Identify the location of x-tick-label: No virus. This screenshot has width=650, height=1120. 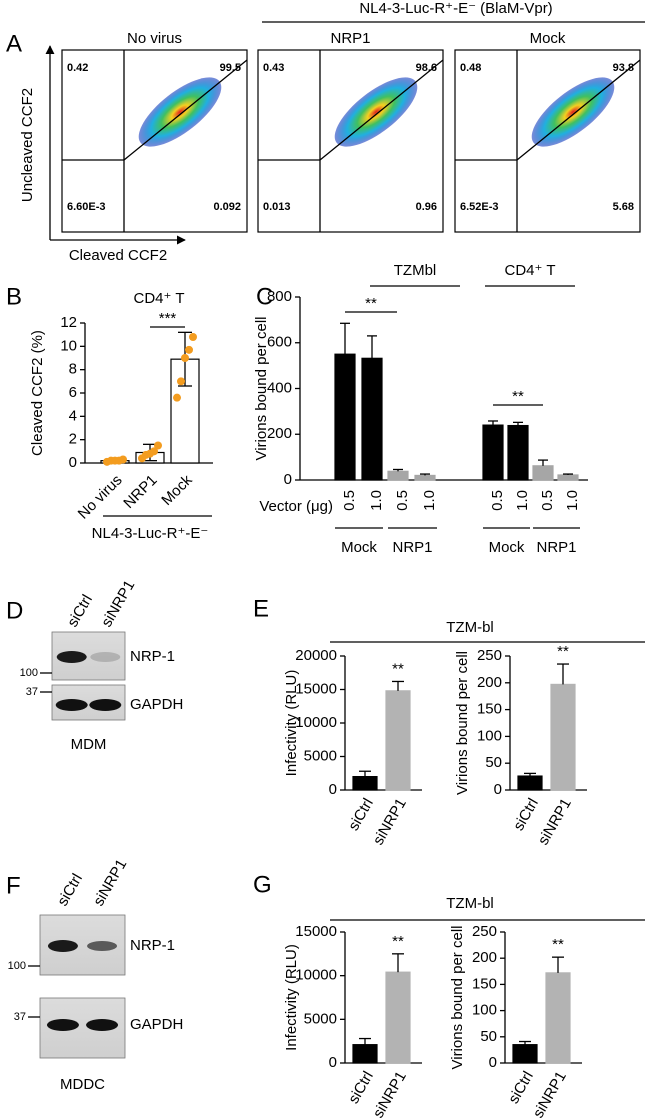
(100, 497).